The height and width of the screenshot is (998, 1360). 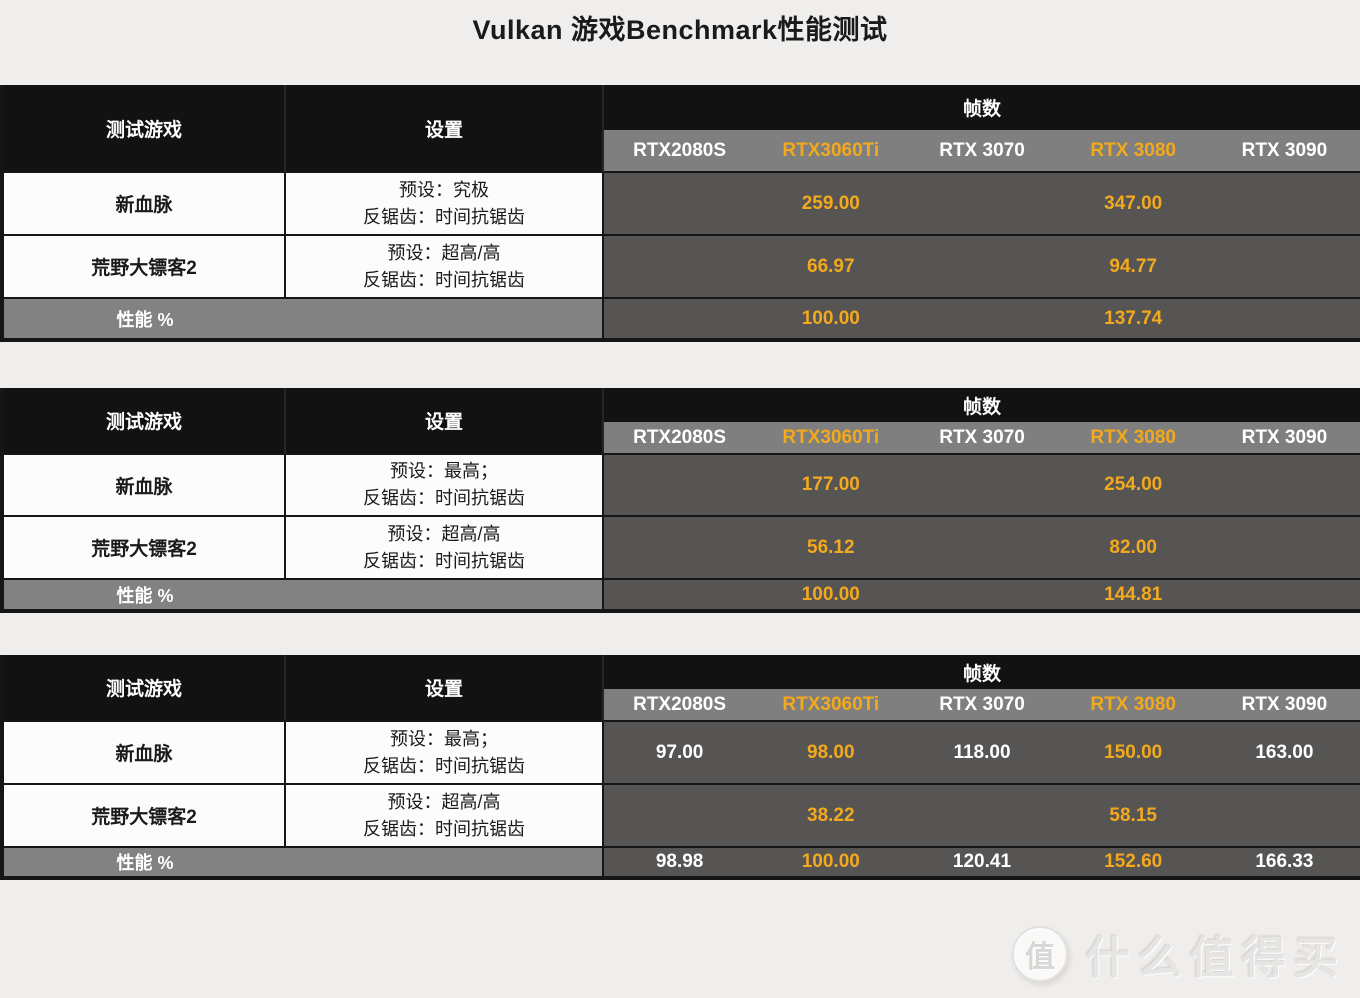 I want to click on value-cell: 254.00, so click(x=1133, y=486).